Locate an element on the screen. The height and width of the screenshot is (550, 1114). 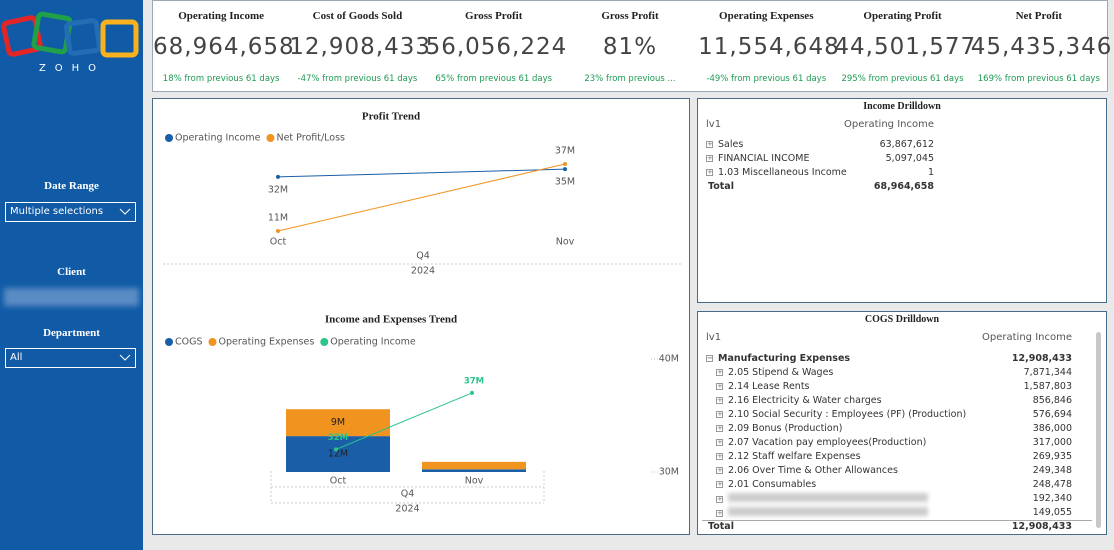
legend-label: Net Profit/Loss is located at coordinates (310, 138).